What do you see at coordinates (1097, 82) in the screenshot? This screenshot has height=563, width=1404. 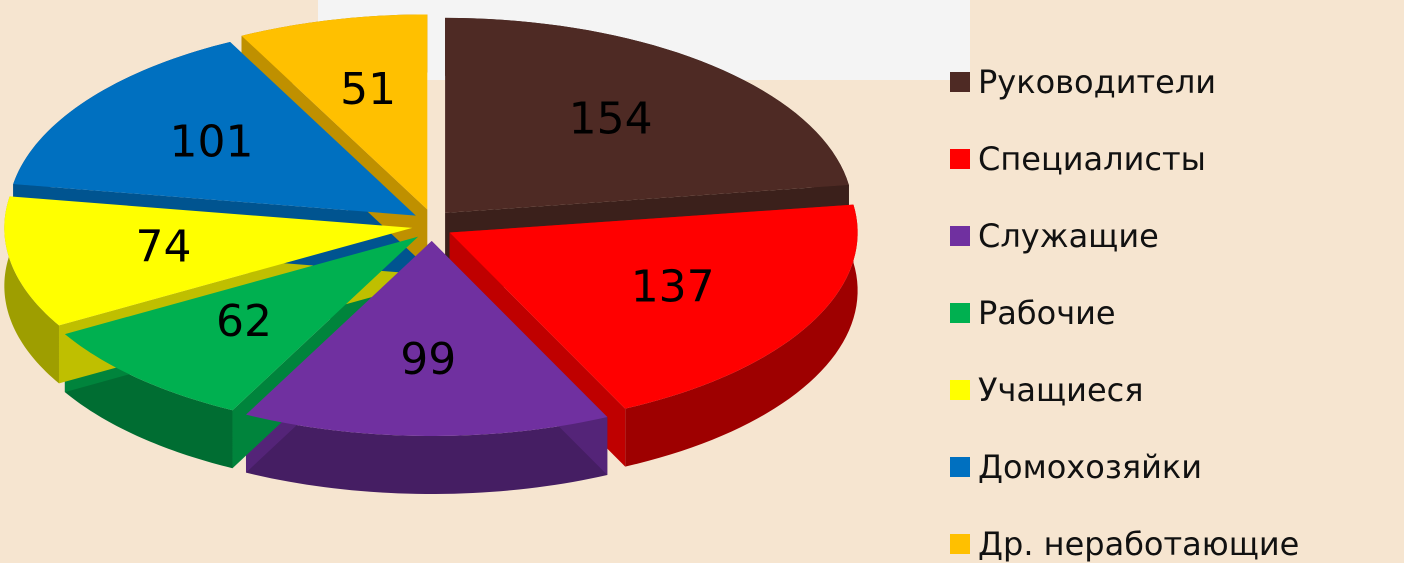 I see `legend-label: Руководители` at bounding box center [1097, 82].